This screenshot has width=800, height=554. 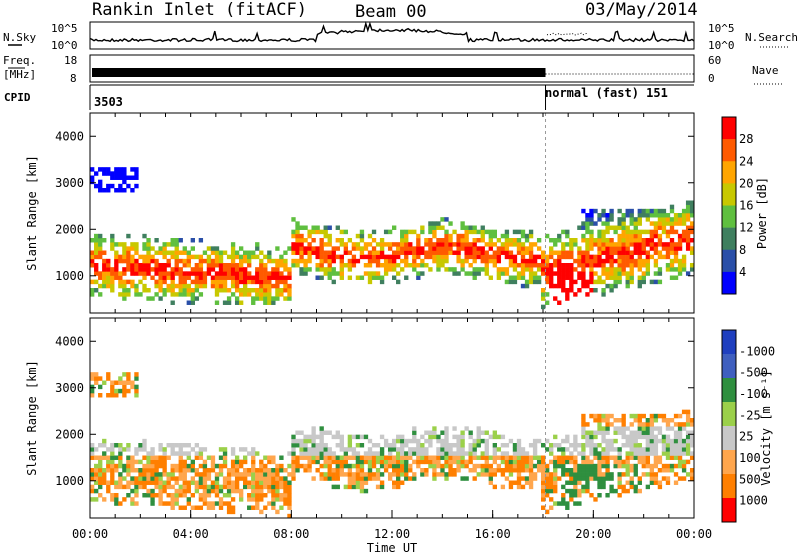 What do you see at coordinates (714, 60) in the screenshot?
I see `nave-tick-top: 60` at bounding box center [714, 60].